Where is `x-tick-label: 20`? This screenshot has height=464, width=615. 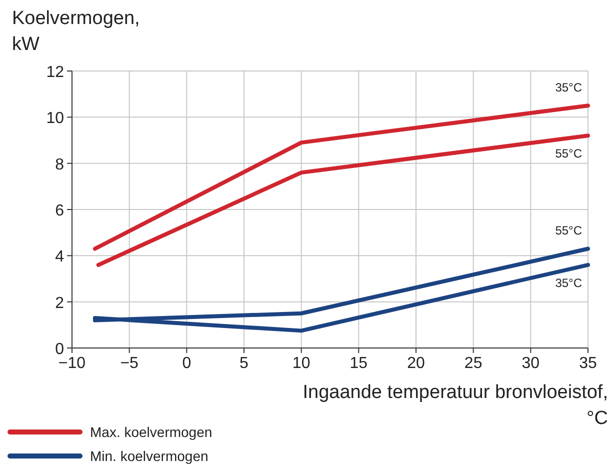
x-tick-label: 20 is located at coordinates (416, 363).